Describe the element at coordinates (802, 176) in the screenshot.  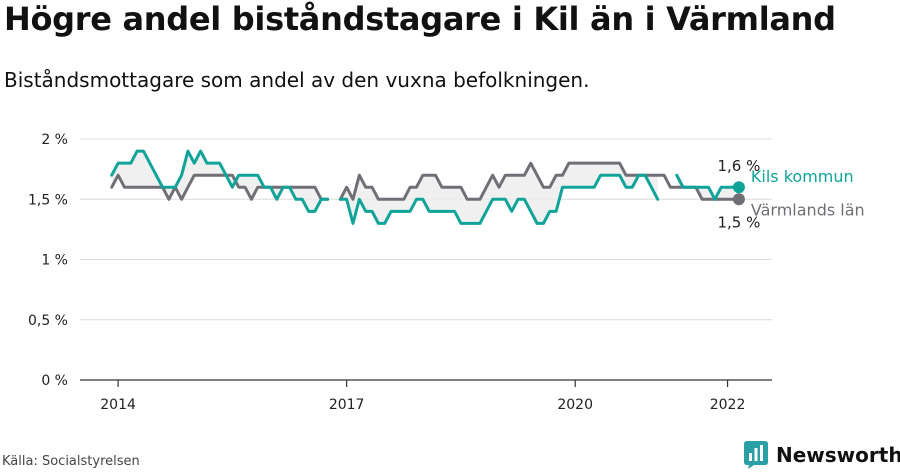
I see `series-name-label: Kils kommun` at that location.